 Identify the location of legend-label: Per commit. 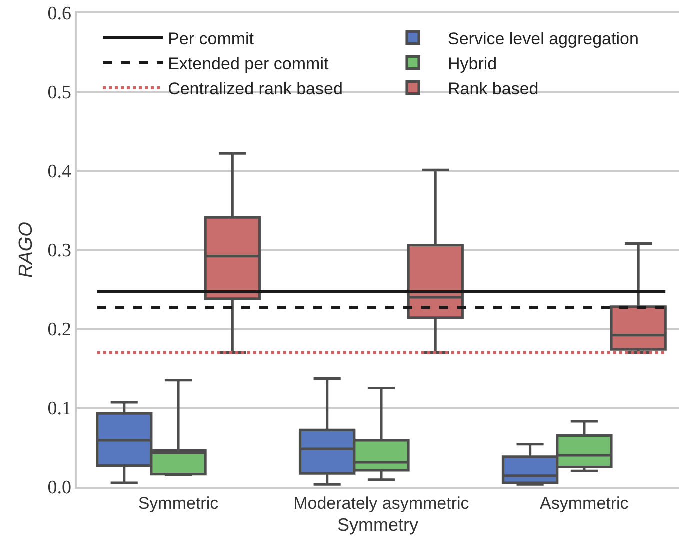
(211, 38).